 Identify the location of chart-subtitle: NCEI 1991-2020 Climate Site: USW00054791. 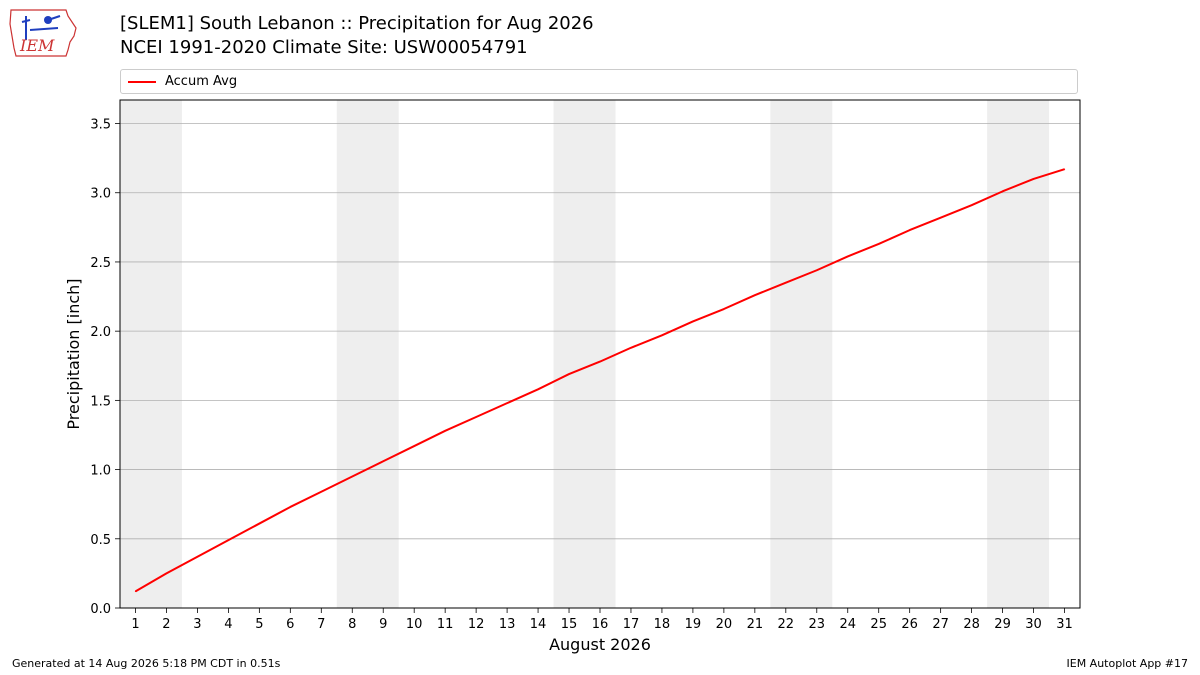
(324, 47).